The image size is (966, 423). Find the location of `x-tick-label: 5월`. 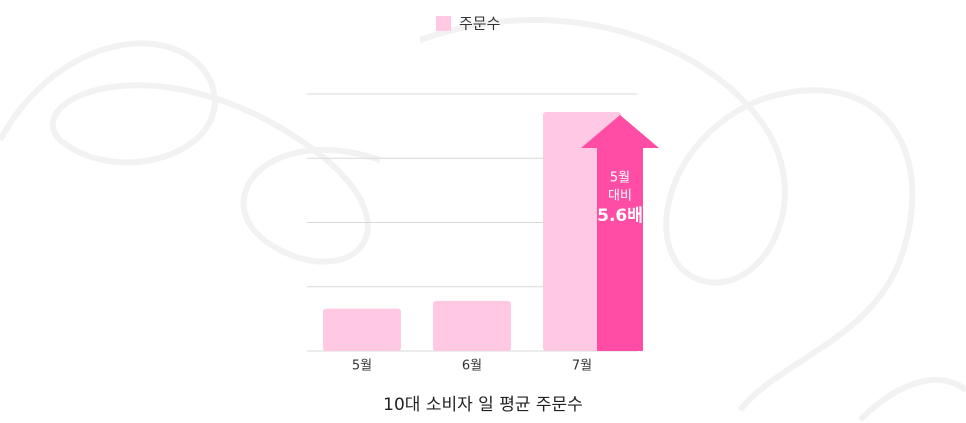

x-tick-label: 5월 is located at coordinates (362, 366).